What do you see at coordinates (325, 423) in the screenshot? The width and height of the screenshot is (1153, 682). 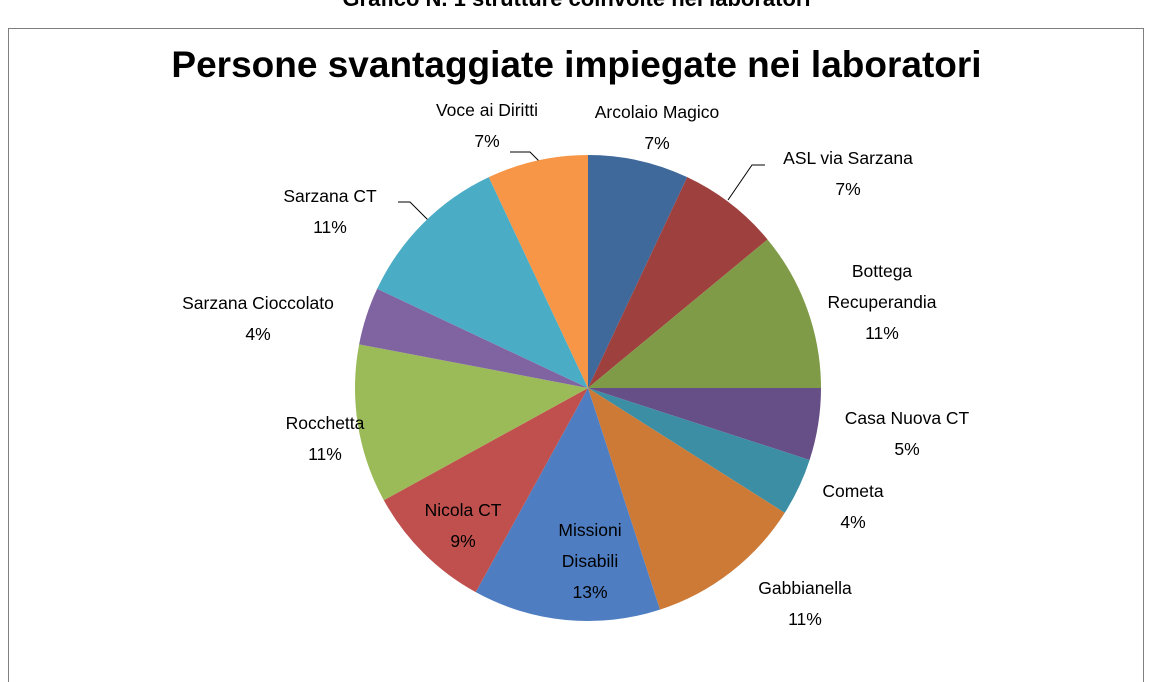 I see `category-label: Rocchetta` at bounding box center [325, 423].